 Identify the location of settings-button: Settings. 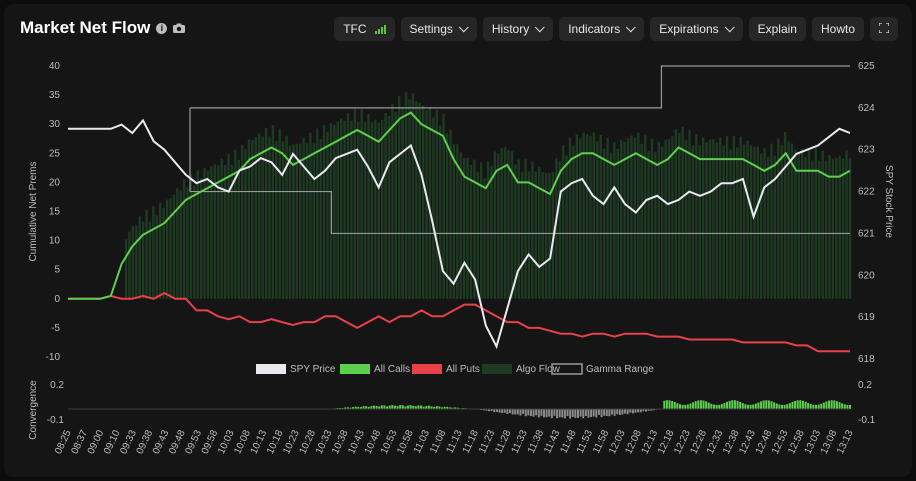
(438, 29).